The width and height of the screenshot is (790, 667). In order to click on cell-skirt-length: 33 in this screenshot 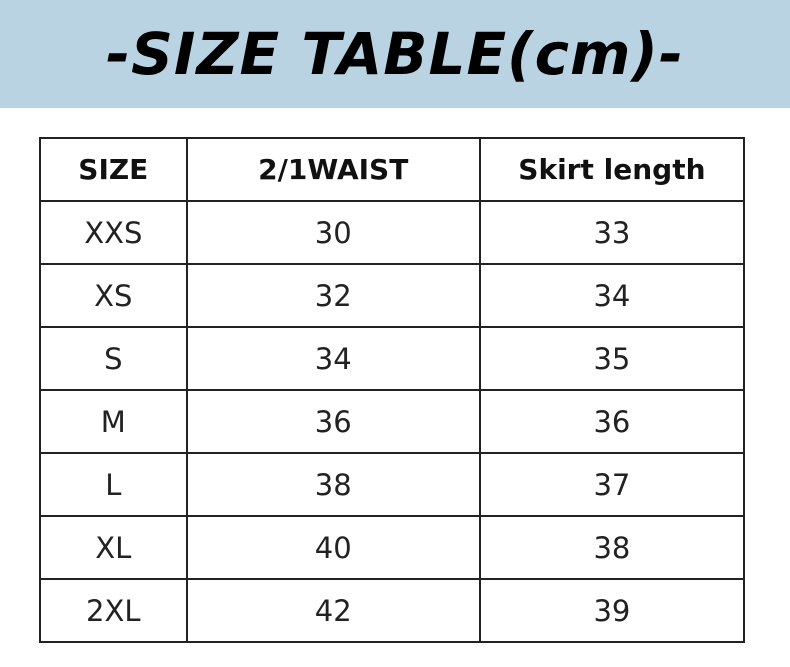, I will do `click(612, 232)`.